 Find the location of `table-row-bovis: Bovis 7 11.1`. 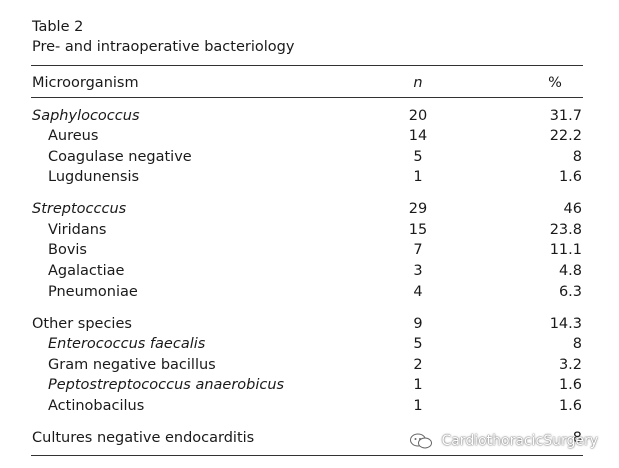

table-row-bovis: Bovis 7 11.1 is located at coordinates (309, 250).